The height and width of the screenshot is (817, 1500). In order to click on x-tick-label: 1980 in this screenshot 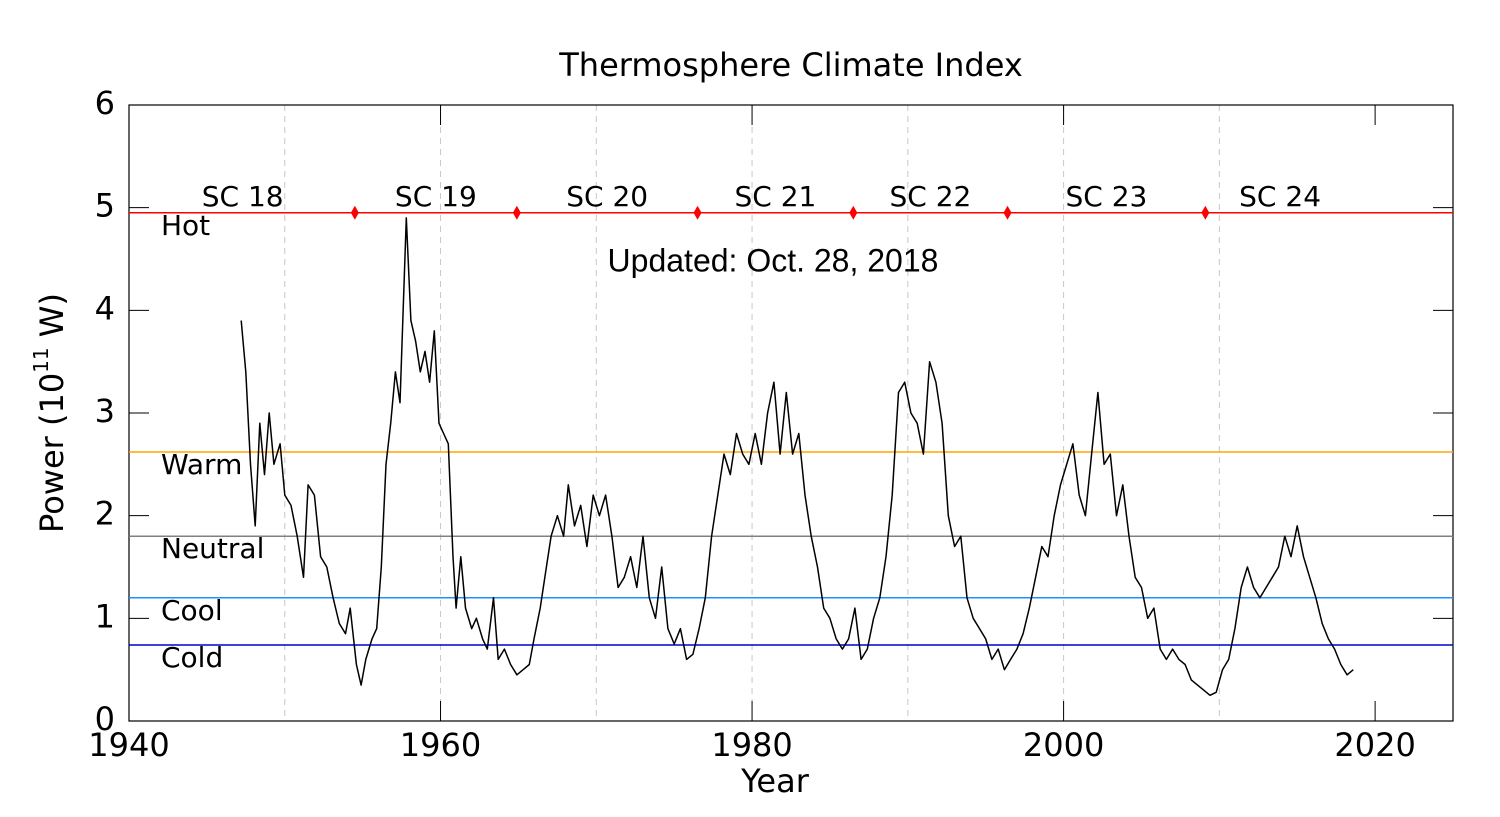, I will do `click(751, 745)`.